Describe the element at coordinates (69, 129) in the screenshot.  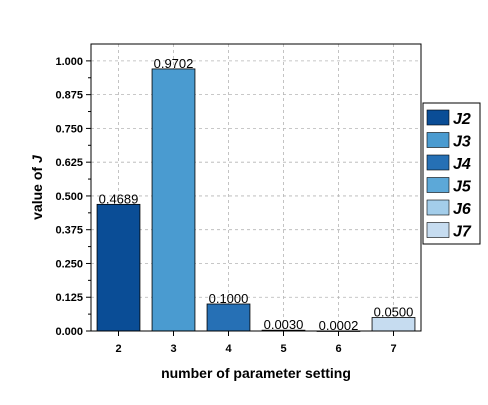
I see `y-tick-label: 0.750` at that location.